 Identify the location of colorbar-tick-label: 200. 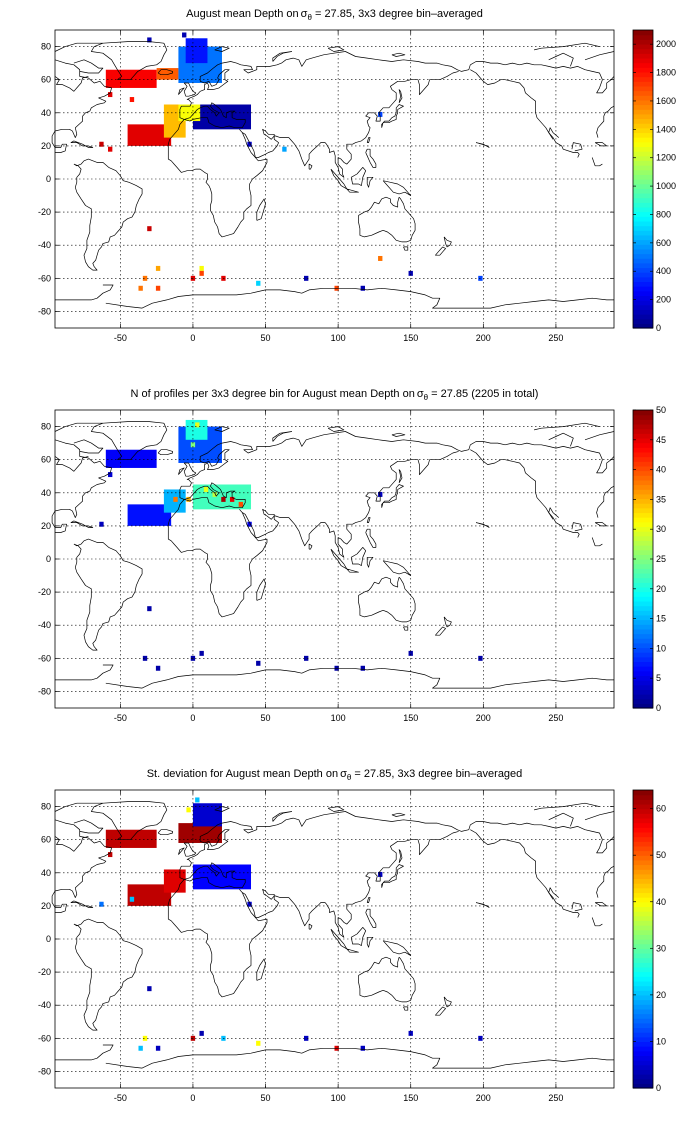
(663, 300).